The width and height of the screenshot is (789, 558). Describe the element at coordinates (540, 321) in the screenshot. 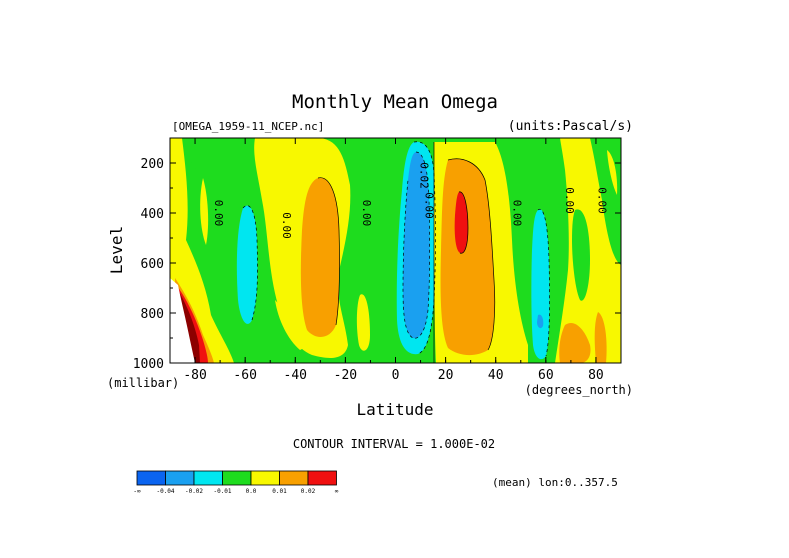

I see `blue-spot-north` at that location.